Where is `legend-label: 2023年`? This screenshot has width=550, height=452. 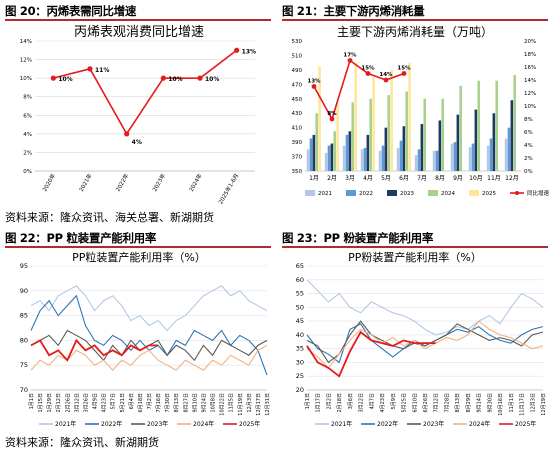 legend-label: 2023年 is located at coordinates (433, 424).